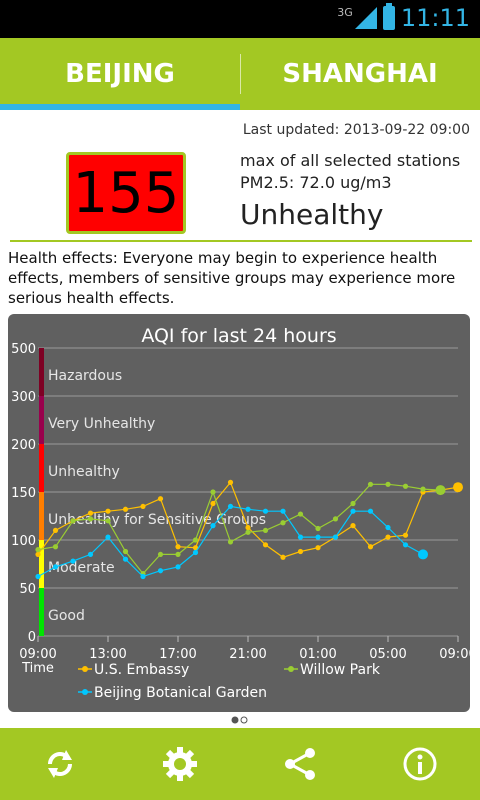 The width and height of the screenshot is (480, 800). What do you see at coordinates (420, 764) in the screenshot?
I see `info-button` at bounding box center [420, 764].